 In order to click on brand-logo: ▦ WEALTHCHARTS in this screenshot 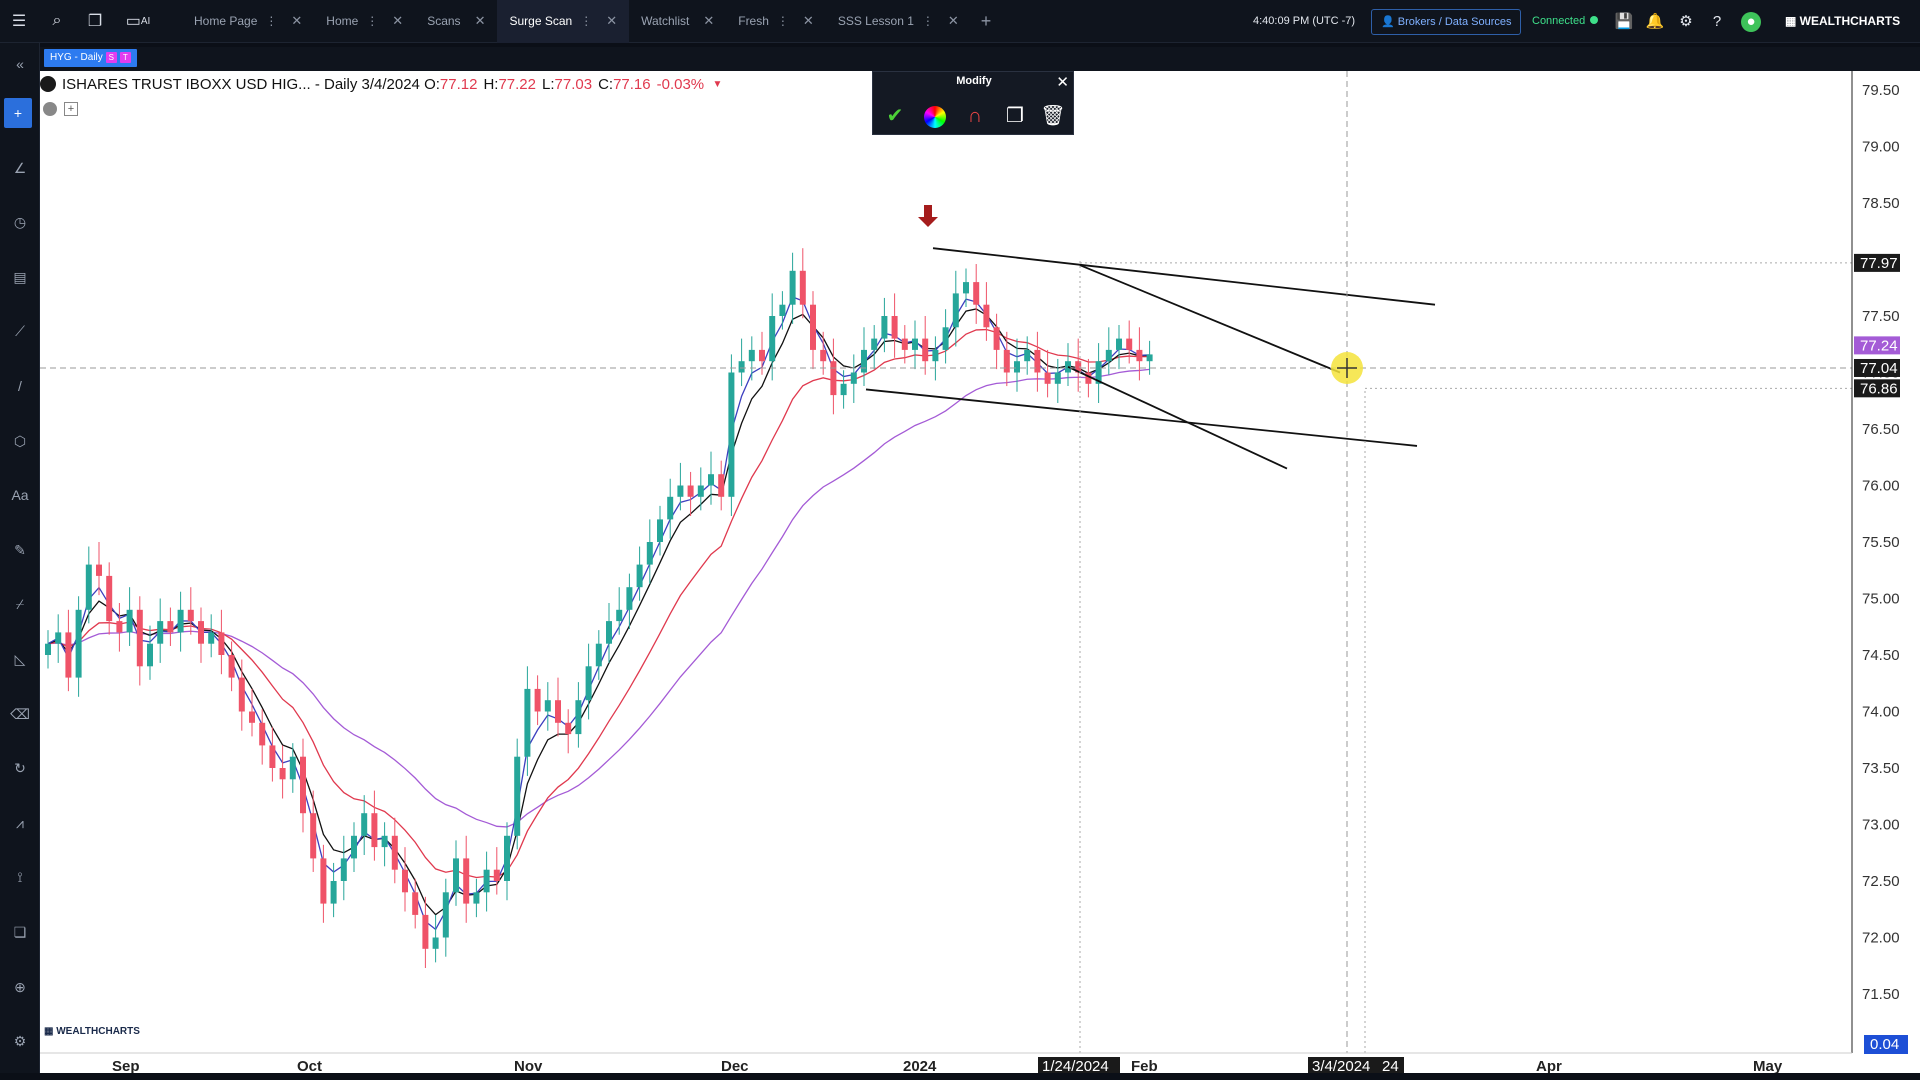, I will do `click(1843, 21)`.